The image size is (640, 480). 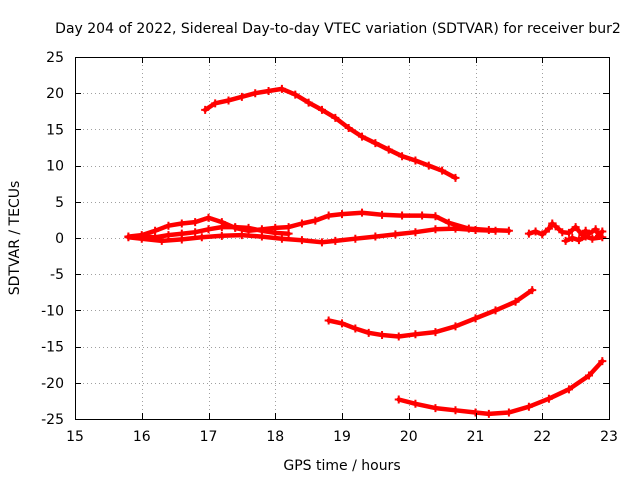 I want to click on y-tick-label: -10, so click(x=52, y=311).